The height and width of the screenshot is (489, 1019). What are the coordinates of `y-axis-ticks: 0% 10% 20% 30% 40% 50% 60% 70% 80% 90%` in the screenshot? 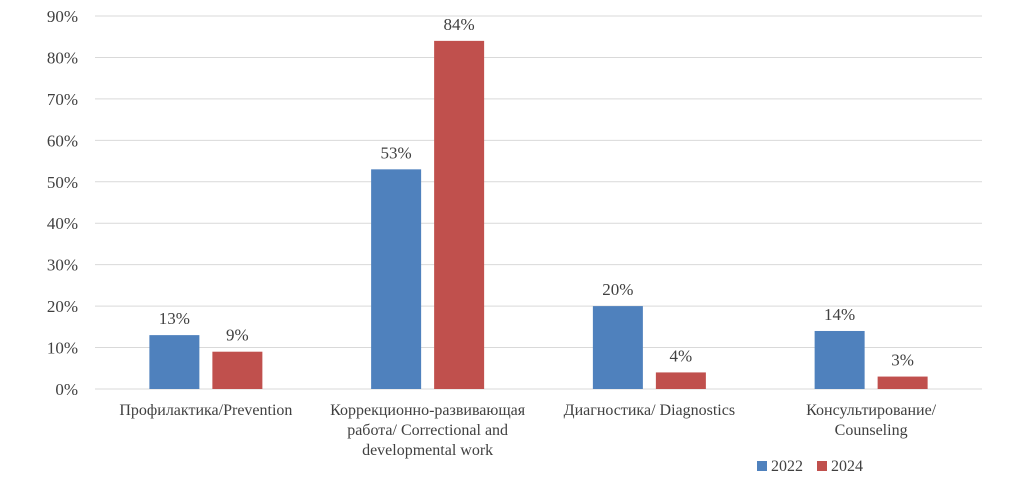 It's located at (62, 203).